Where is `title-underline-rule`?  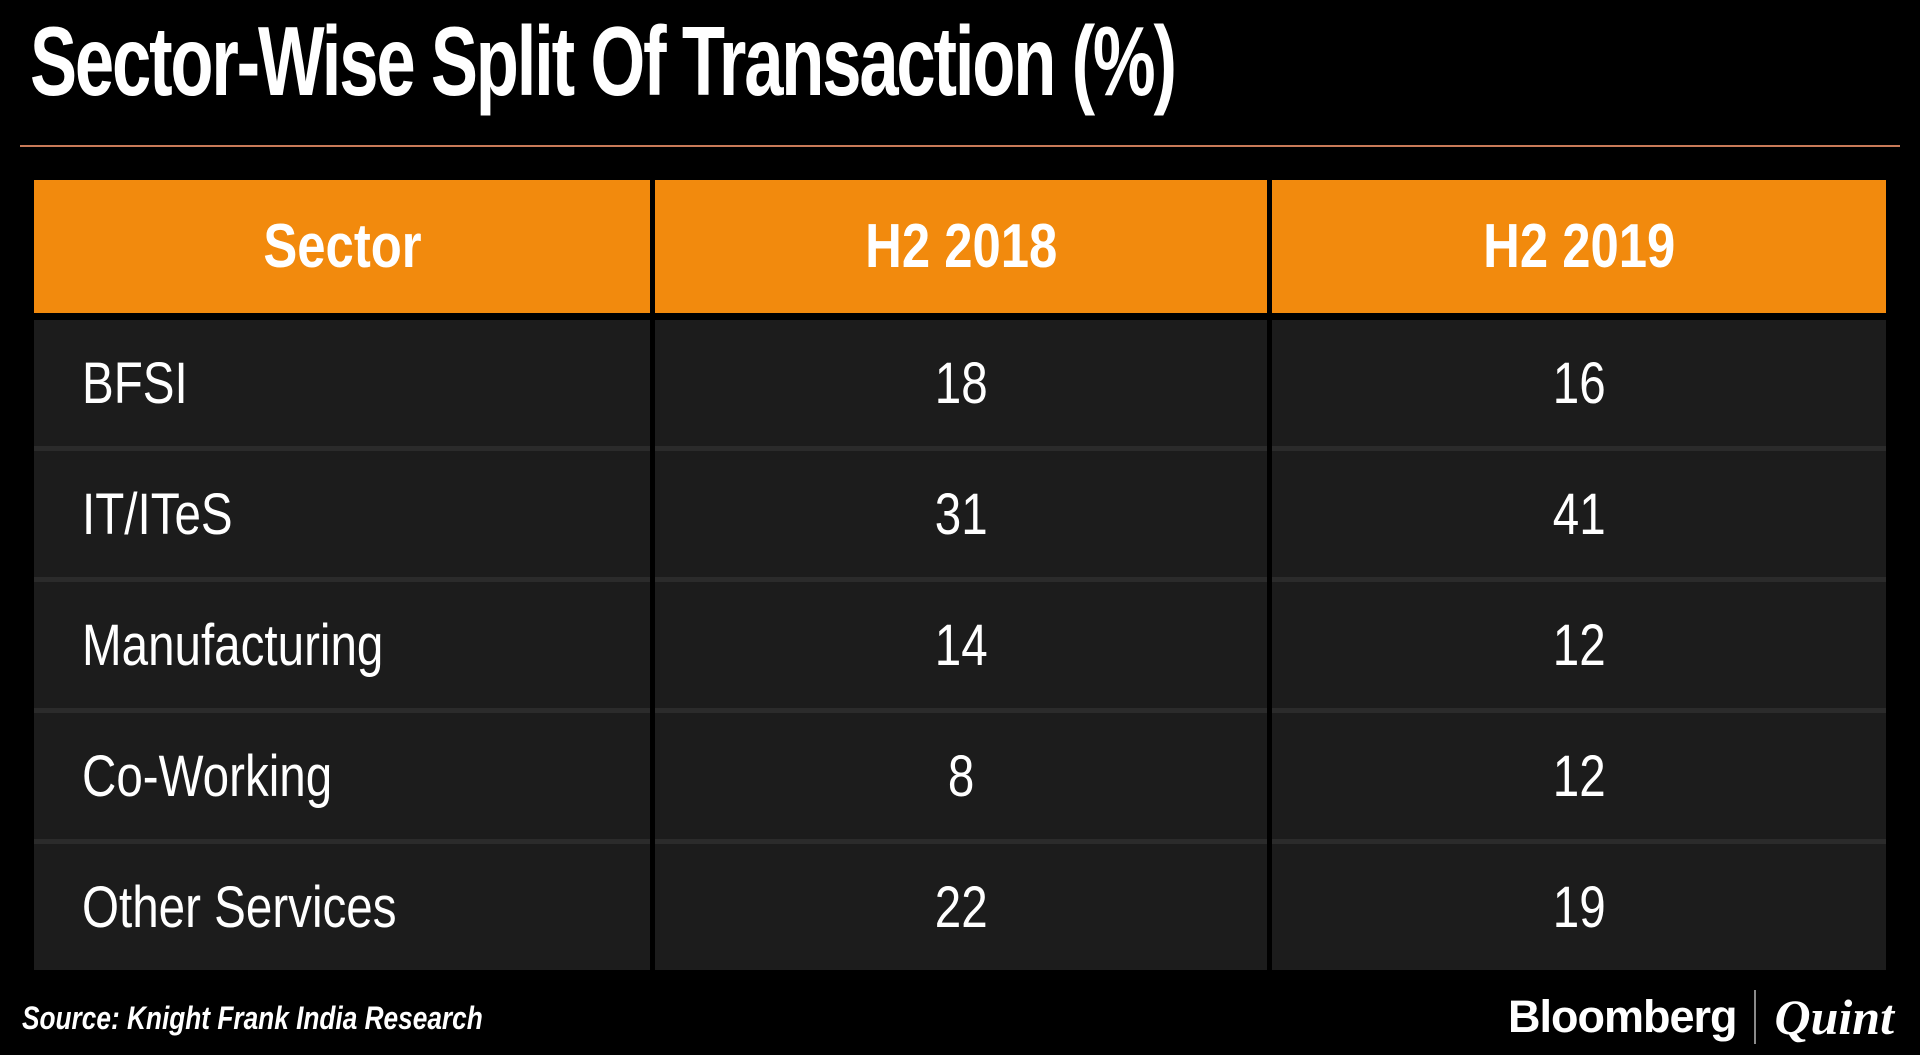
title-underline-rule is located at coordinates (960, 146).